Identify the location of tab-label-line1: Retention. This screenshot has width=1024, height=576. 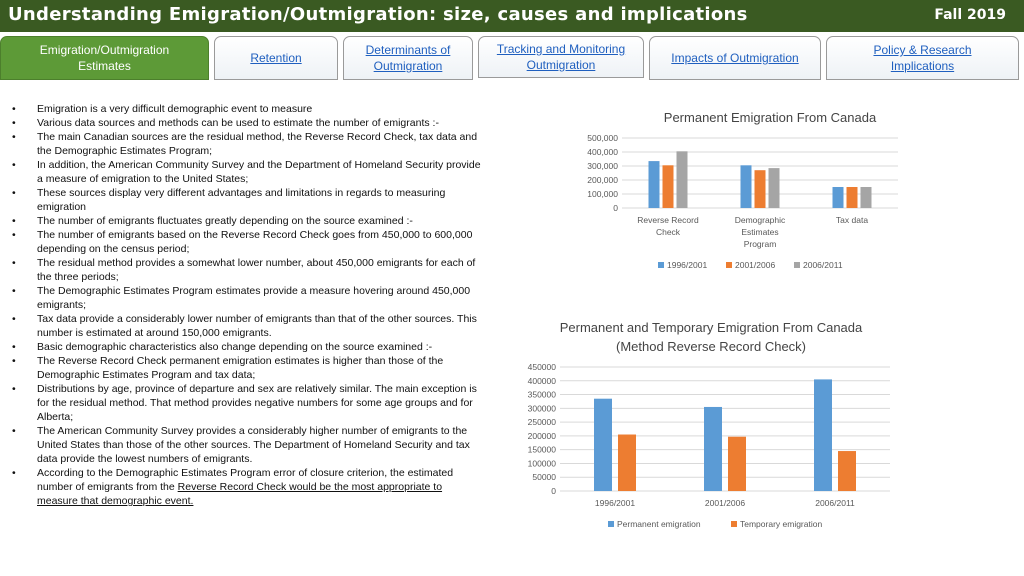
(276, 58).